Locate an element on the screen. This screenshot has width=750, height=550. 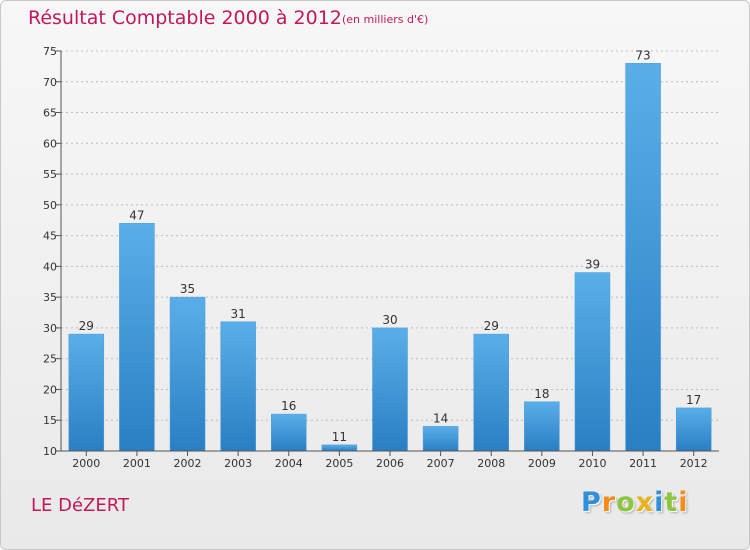
x-tick-label-2001: 2001 is located at coordinates (137, 463).